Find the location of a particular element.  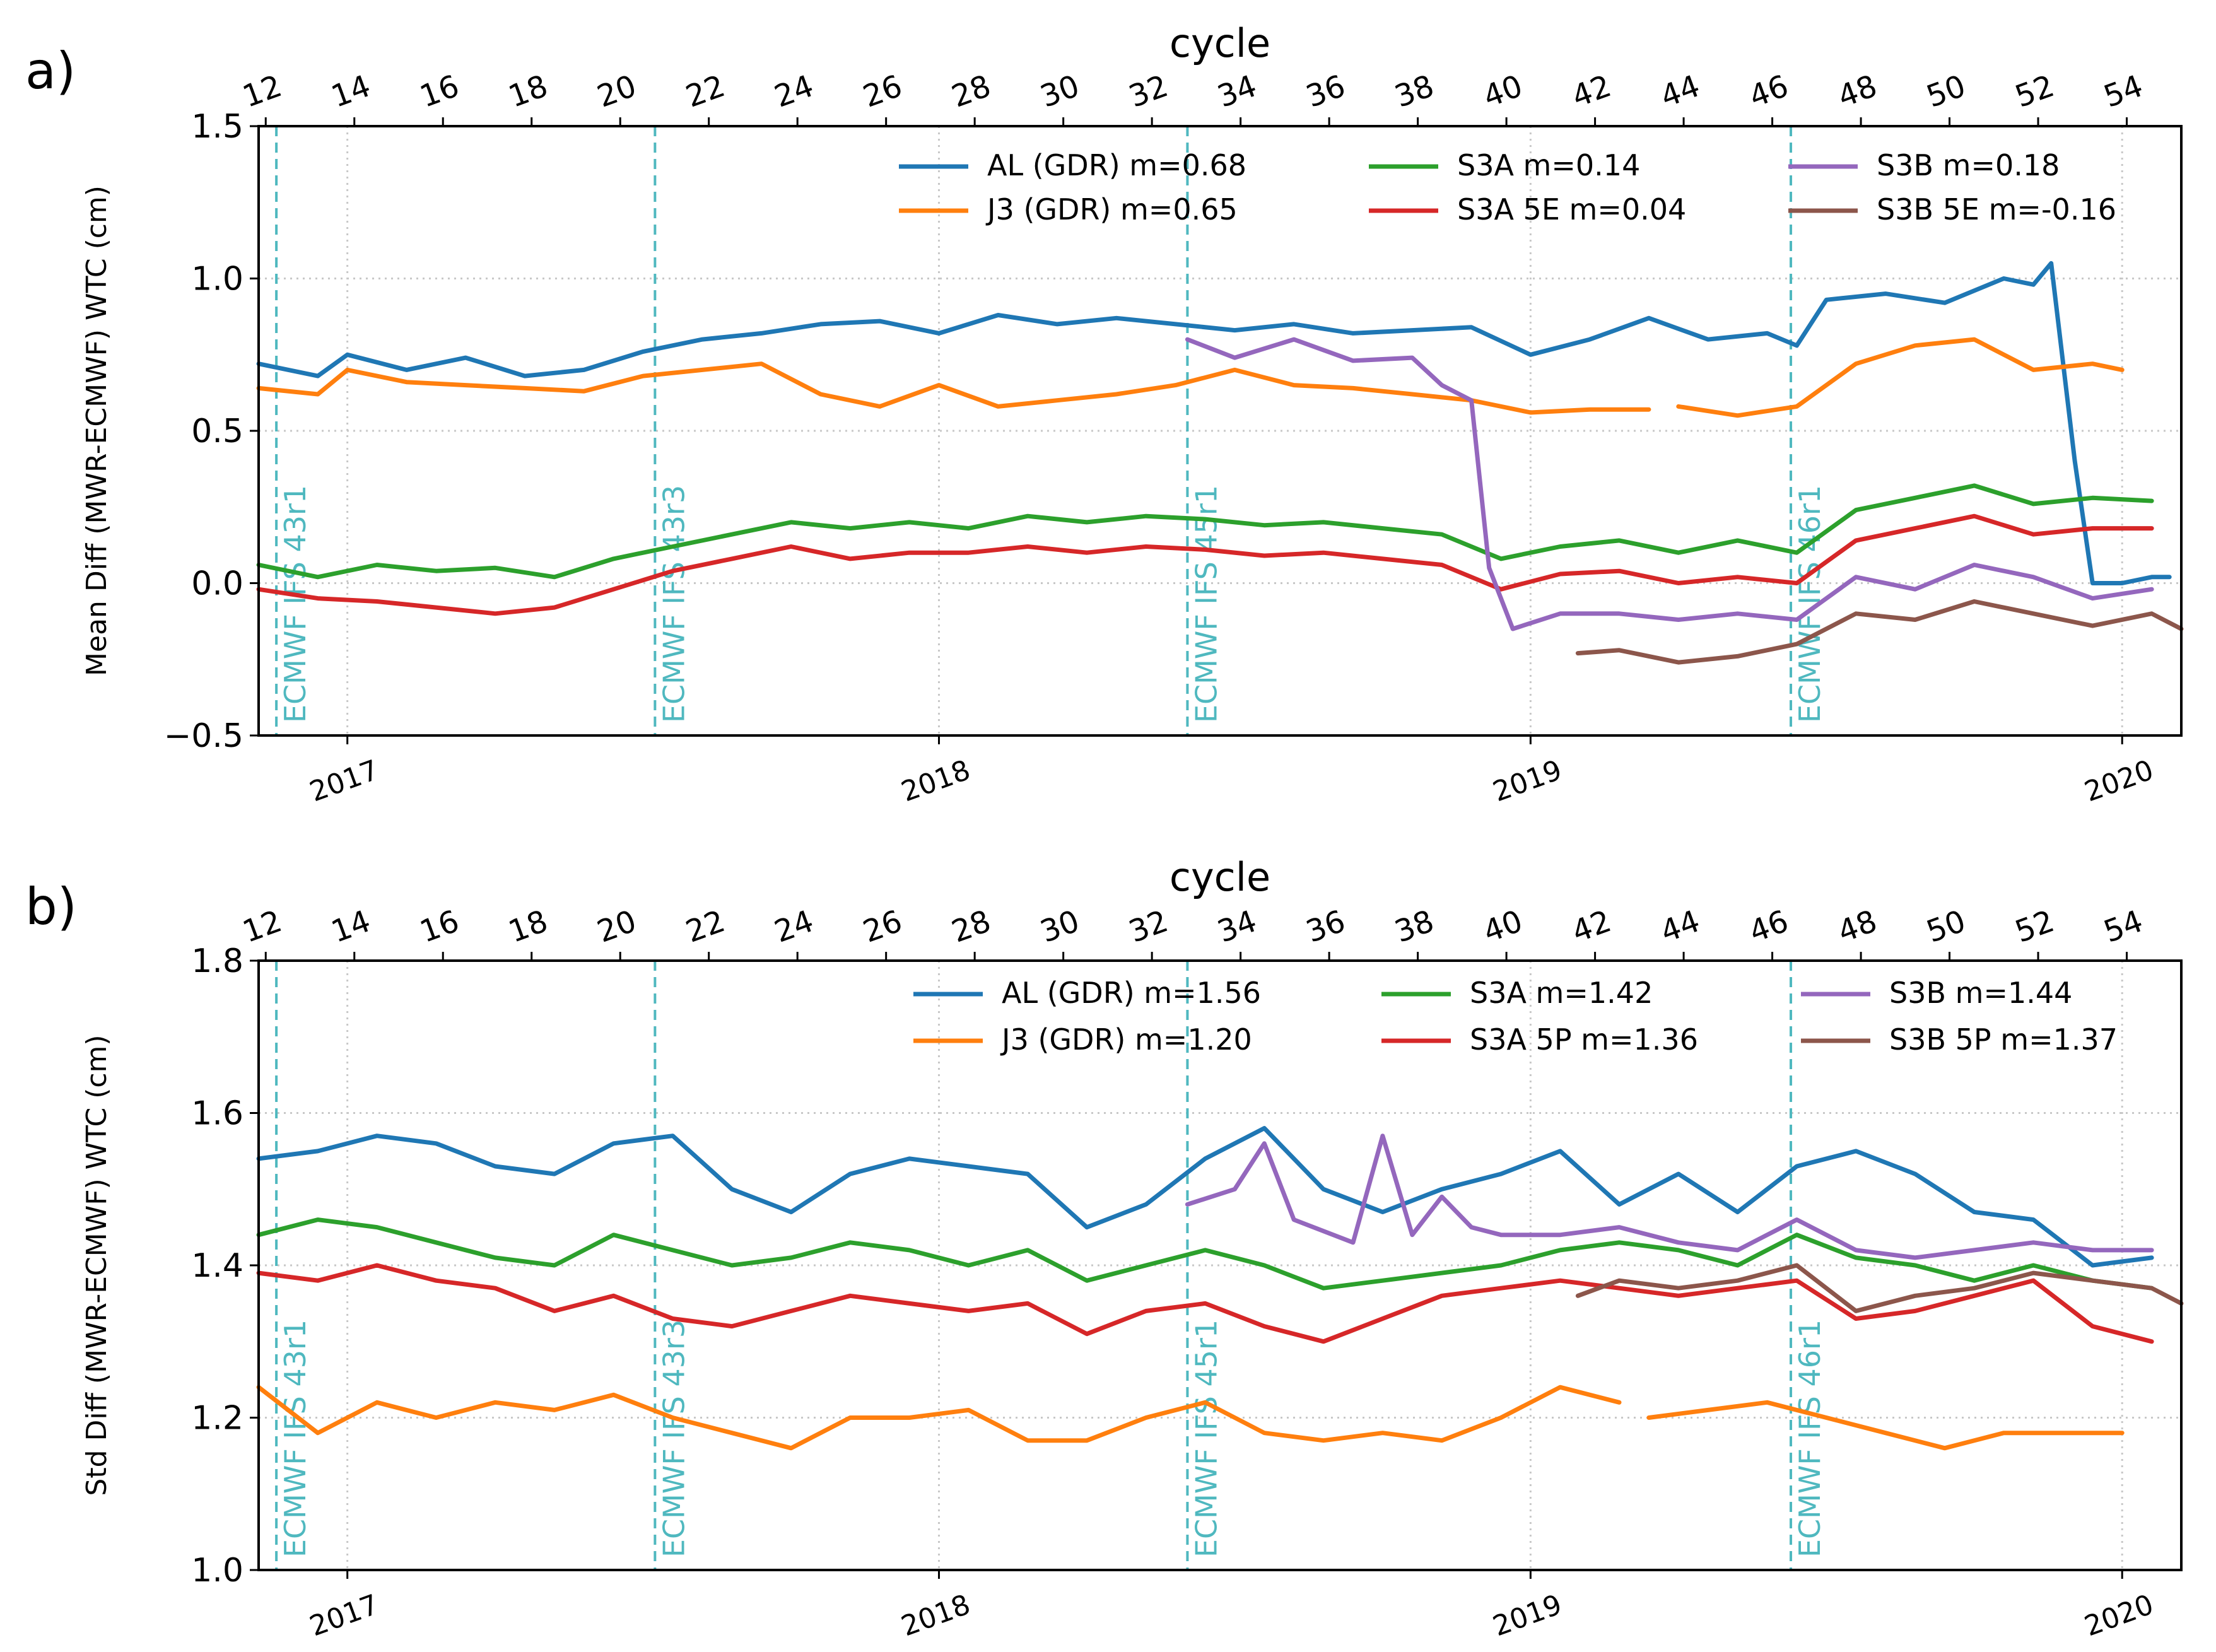

legend-entry: S3A m=0.14 is located at coordinates (1548, 165).